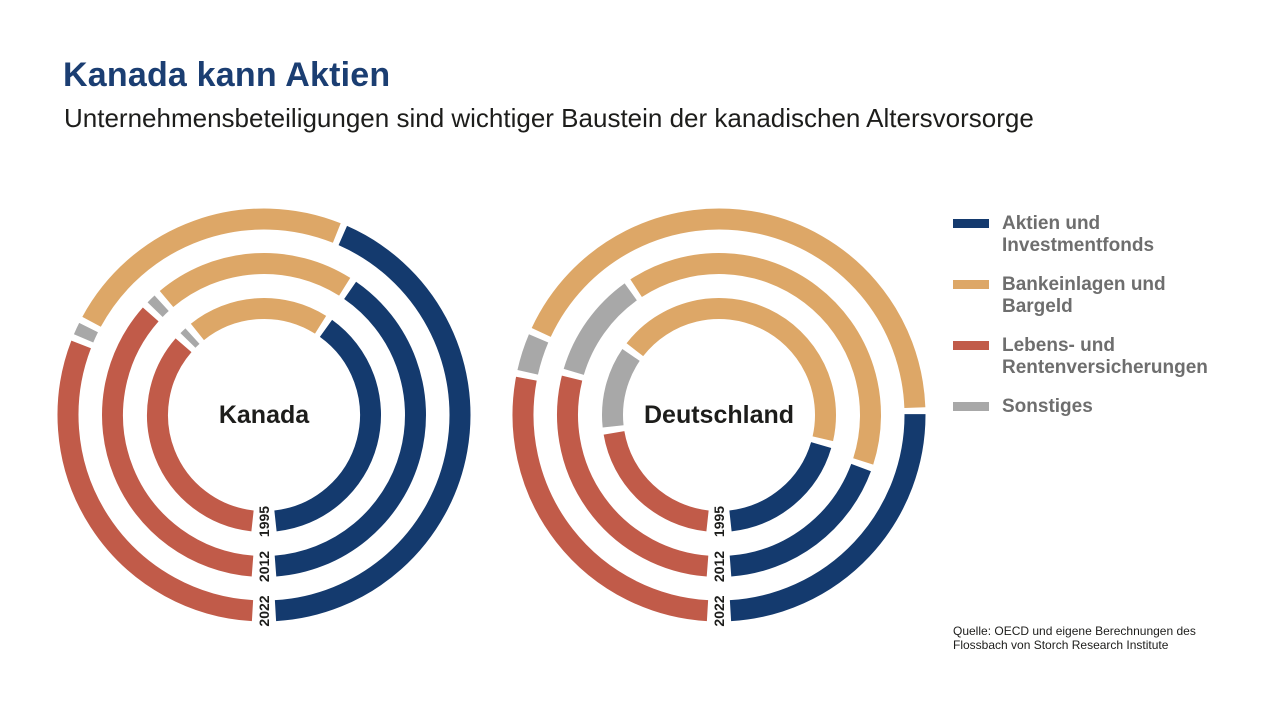 Image resolution: width=1280 pixels, height=720 pixels. I want to click on page-title: Kanada kann Aktien, so click(227, 75).